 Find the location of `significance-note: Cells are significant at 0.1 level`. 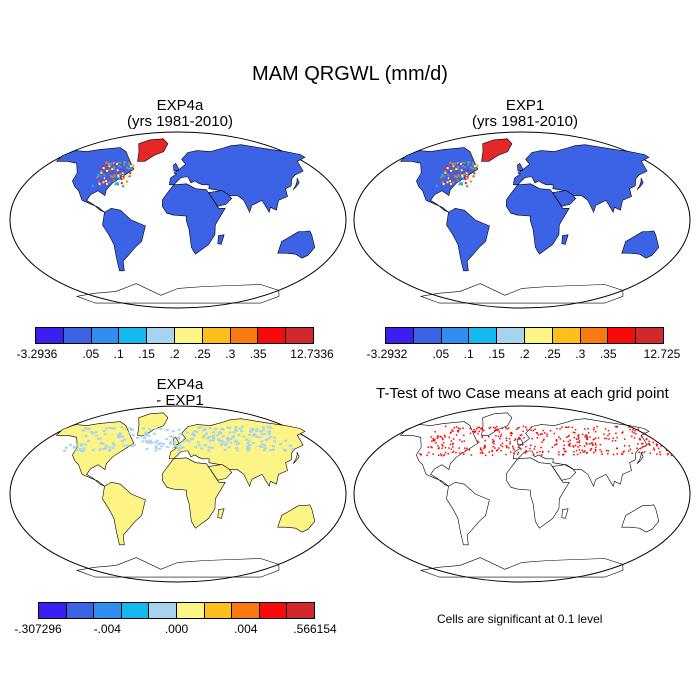

significance-note: Cells are significant at 0.1 level is located at coordinates (520, 619).